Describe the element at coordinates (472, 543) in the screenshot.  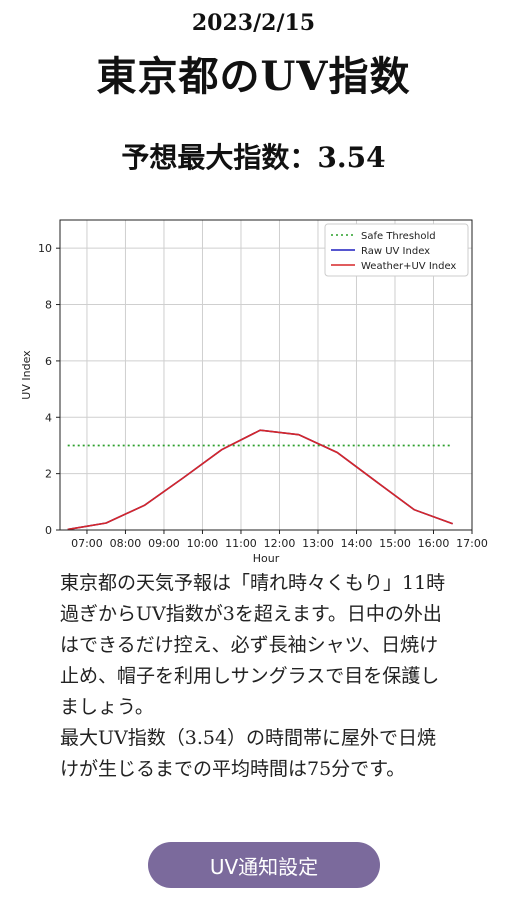
I see `x-tick-label: 17:00` at that location.